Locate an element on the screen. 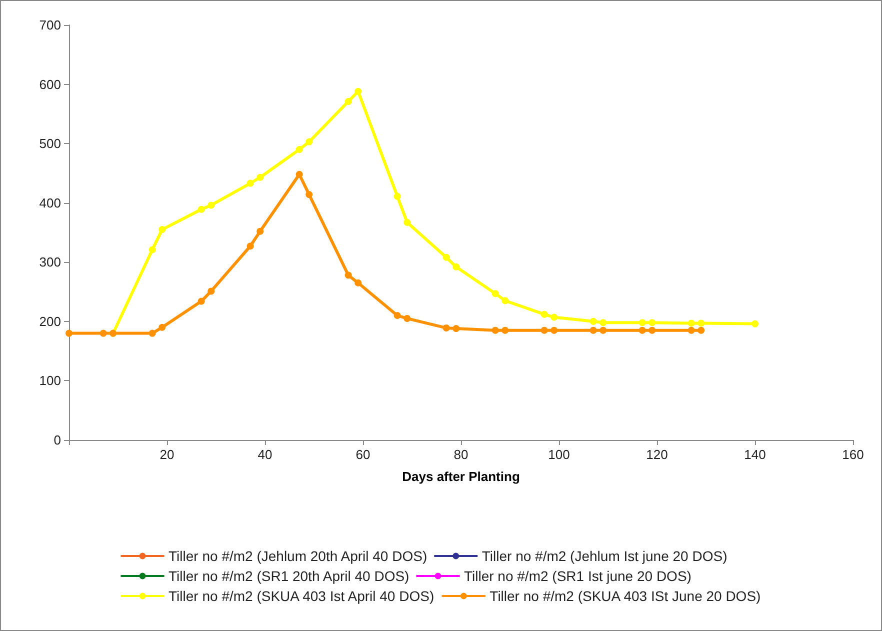  x-tick-label: 40 is located at coordinates (265, 454).